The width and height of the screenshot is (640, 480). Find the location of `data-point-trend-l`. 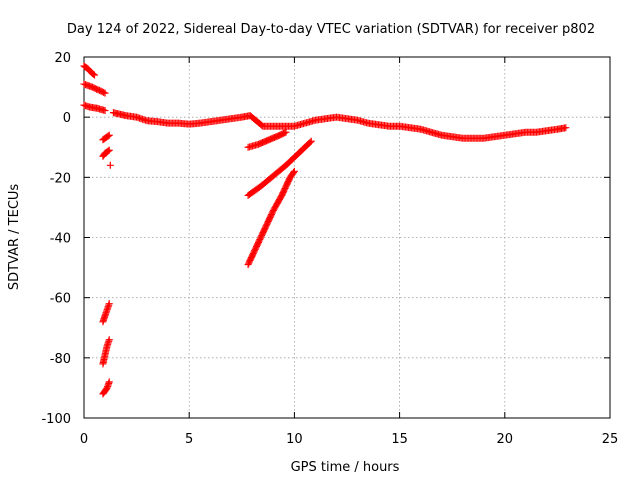

data-point-trend-l is located at coordinates (109, 382).